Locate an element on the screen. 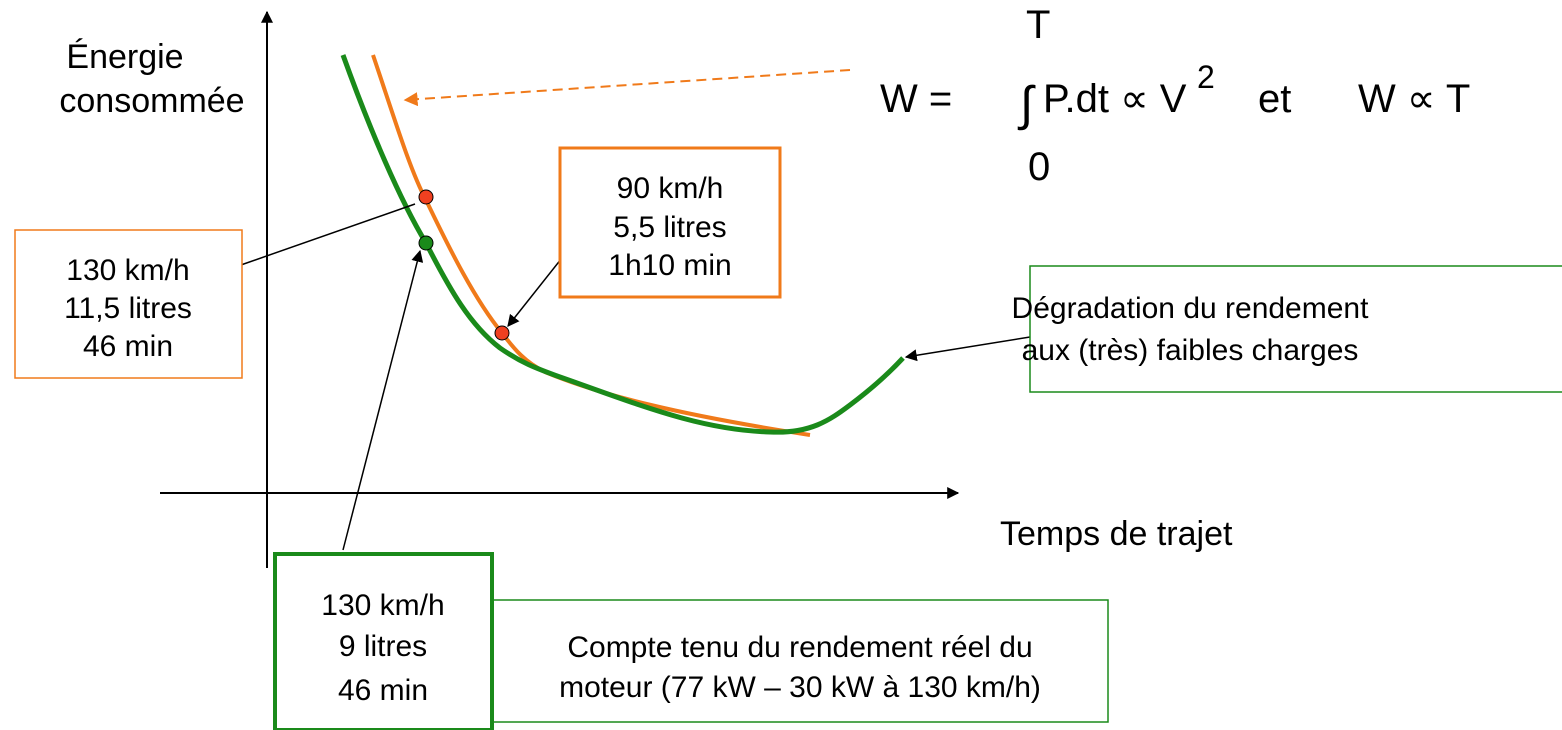 This screenshot has width=1562, height=730. formula-integral: ∫ is located at coordinates (1026, 104).